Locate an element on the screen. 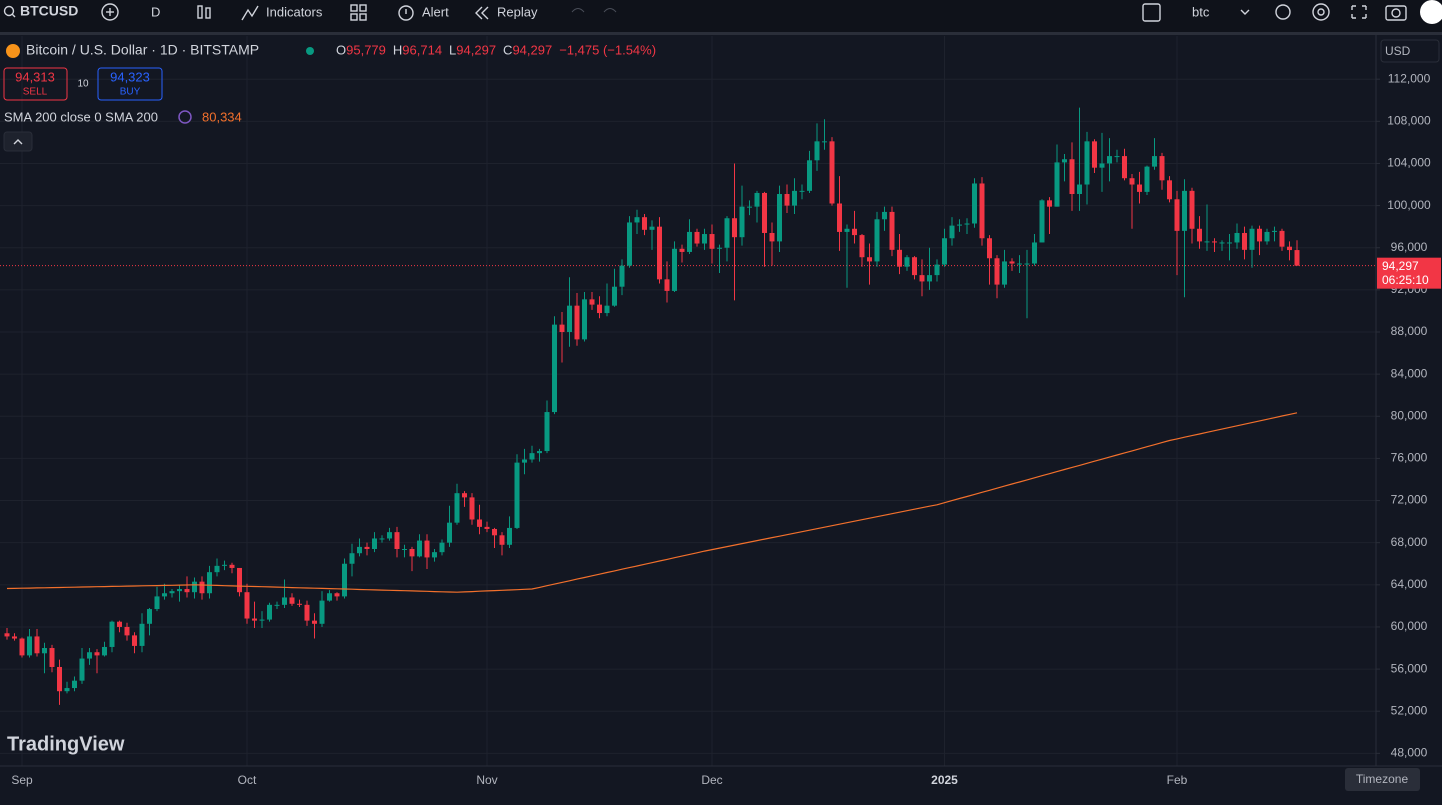 This screenshot has width=1442, height=805. buy-price: 94,323 is located at coordinates (130, 76).